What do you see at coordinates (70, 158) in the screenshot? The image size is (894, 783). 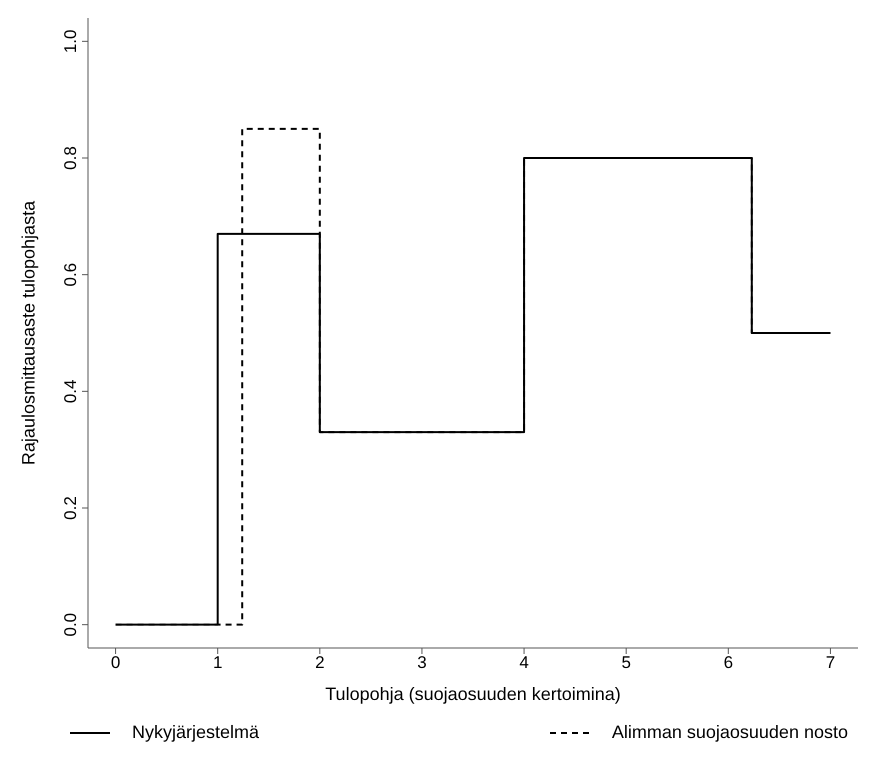 I see `y-tick-label: 0.8` at bounding box center [70, 158].